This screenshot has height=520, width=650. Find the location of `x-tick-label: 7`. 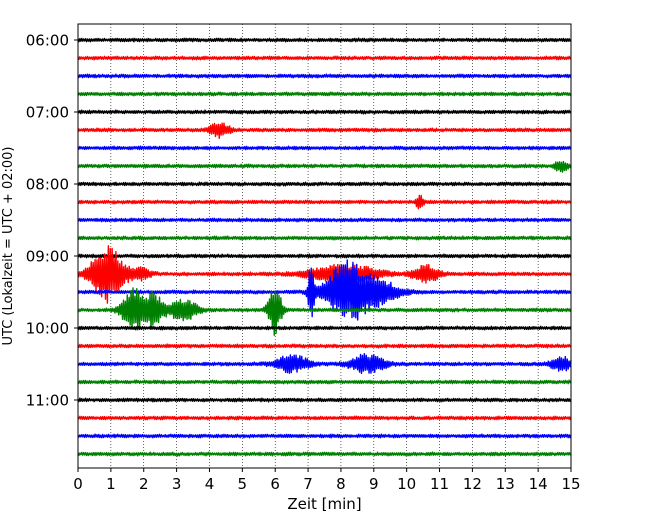

x-tick-label: 7 is located at coordinates (308, 484).